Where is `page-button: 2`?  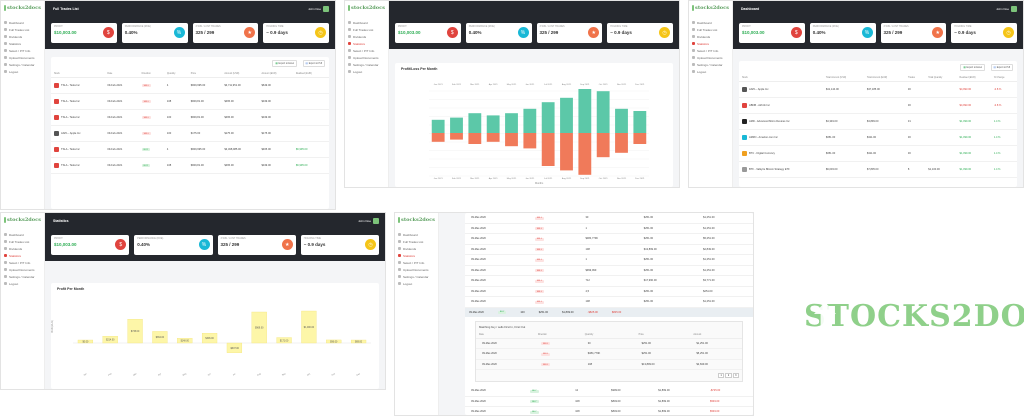
page-button: 2 is located at coordinates (728, 375).